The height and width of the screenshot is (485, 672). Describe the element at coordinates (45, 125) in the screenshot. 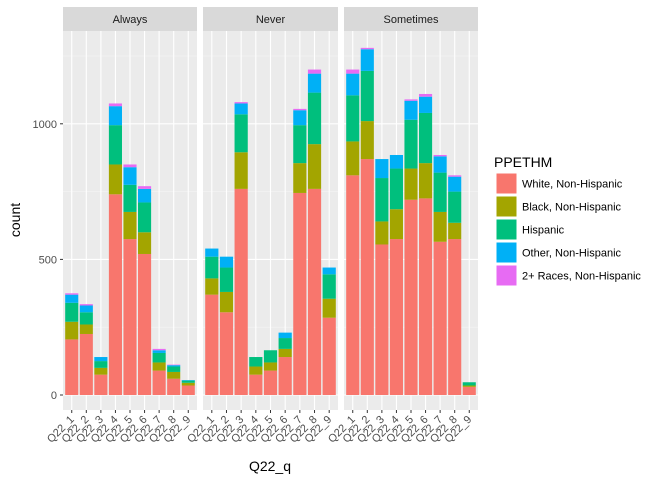

I see `y-tick-label: 1000` at that location.